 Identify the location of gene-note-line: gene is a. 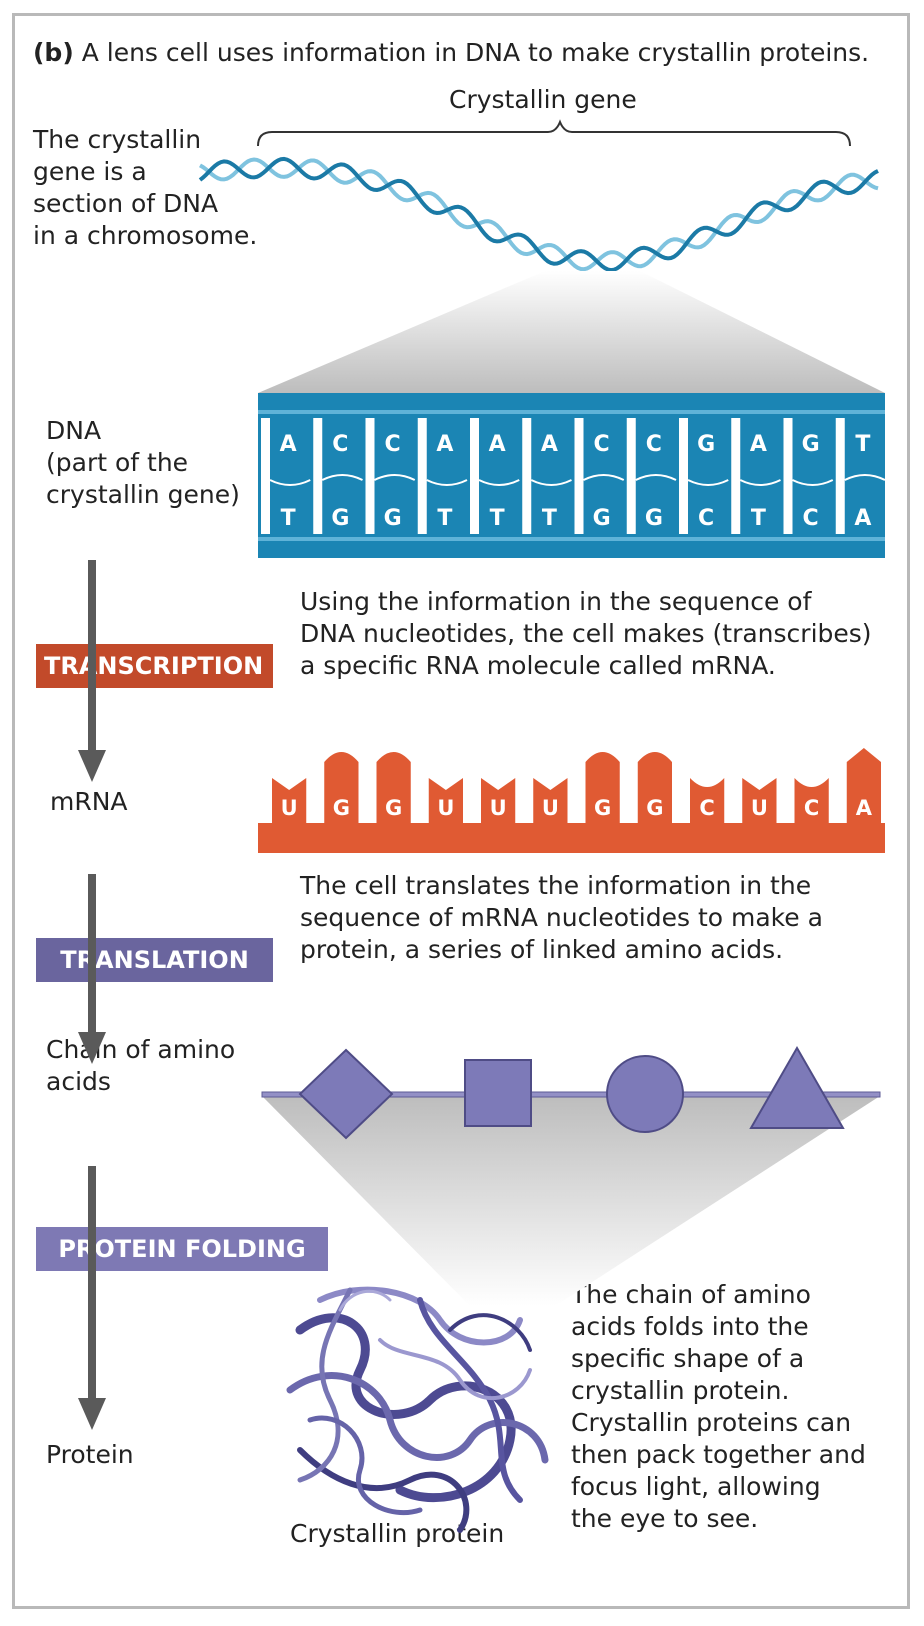
(90, 171).